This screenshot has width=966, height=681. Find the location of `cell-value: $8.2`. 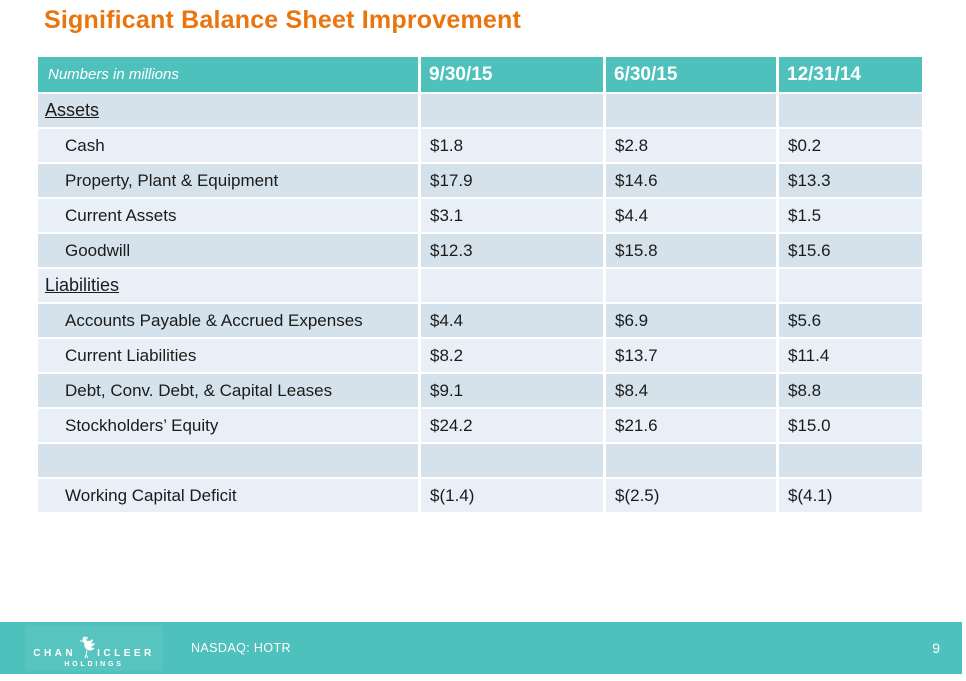

cell-value: $8.2 is located at coordinates (512, 355).